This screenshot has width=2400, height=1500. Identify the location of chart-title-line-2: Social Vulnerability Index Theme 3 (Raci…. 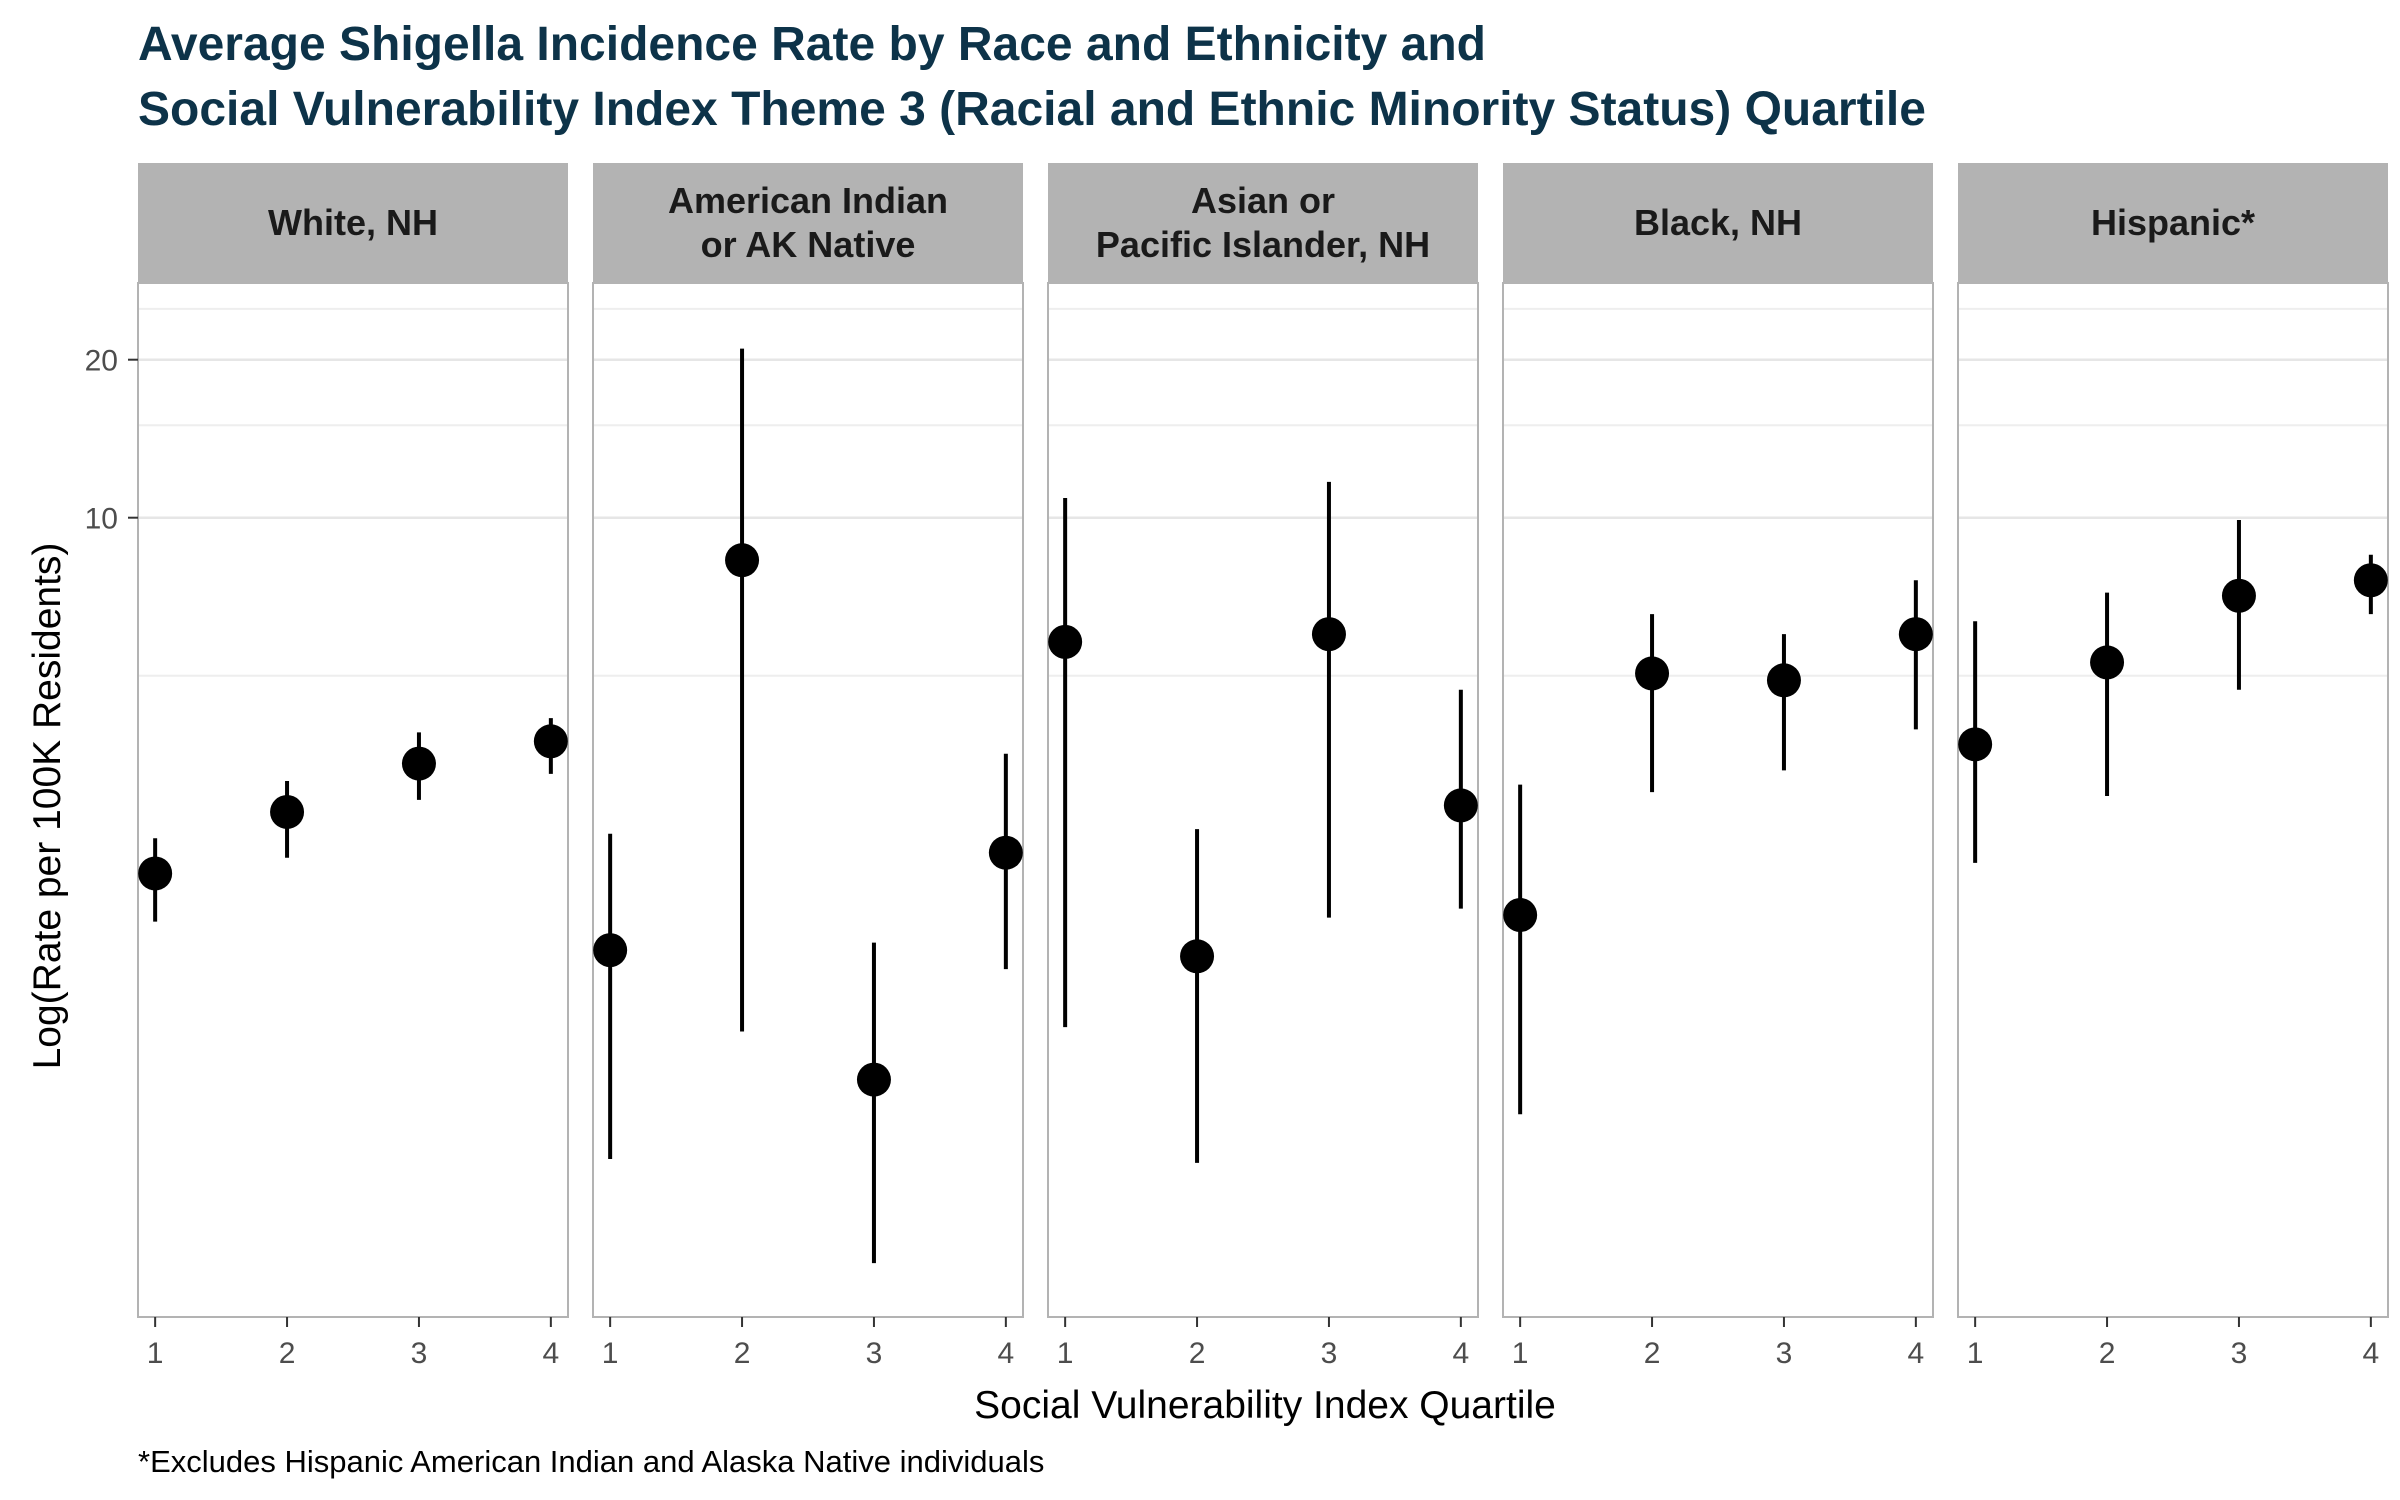
(1032, 109).